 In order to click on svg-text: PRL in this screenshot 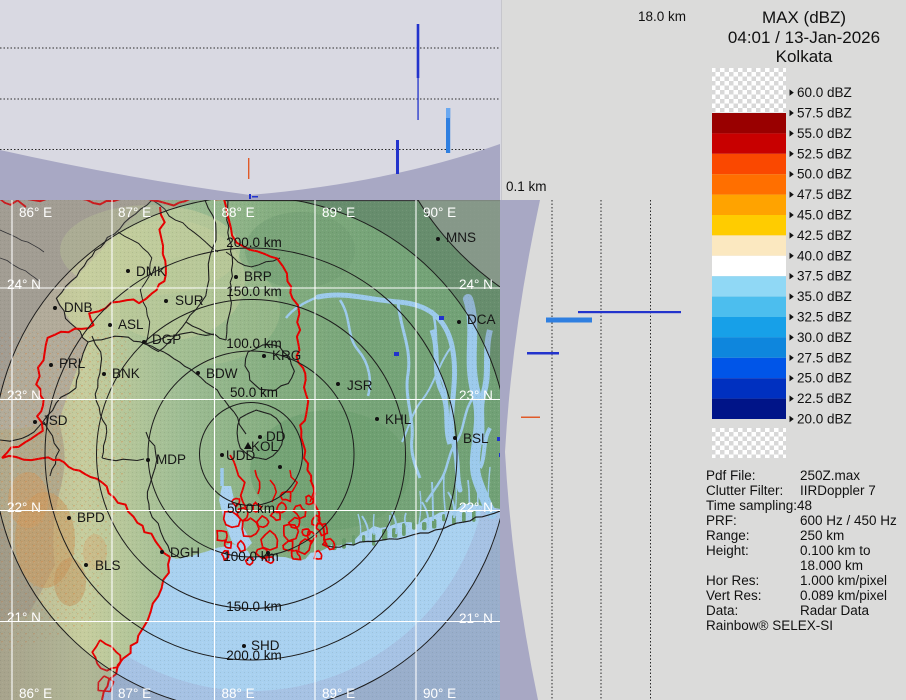, I will do `click(72, 363)`.